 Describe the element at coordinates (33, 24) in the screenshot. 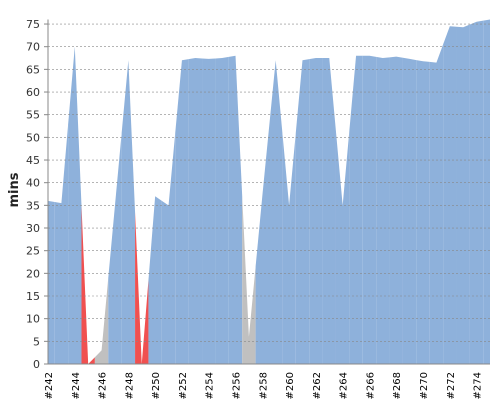

I see `y-tick-label: 75` at that location.